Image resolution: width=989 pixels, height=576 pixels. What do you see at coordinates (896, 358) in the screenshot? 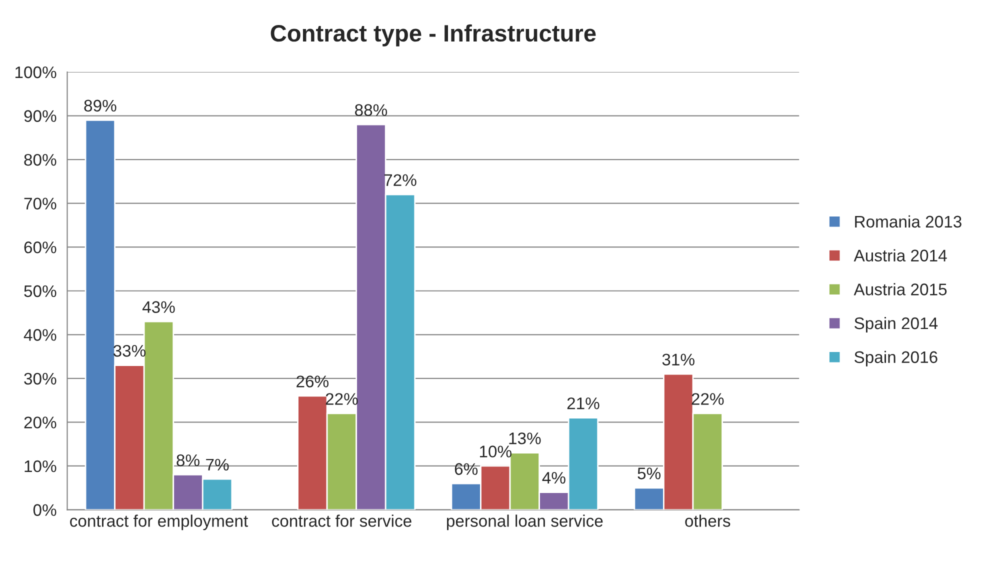
I see `legend-label: Spain 2016` at bounding box center [896, 358].